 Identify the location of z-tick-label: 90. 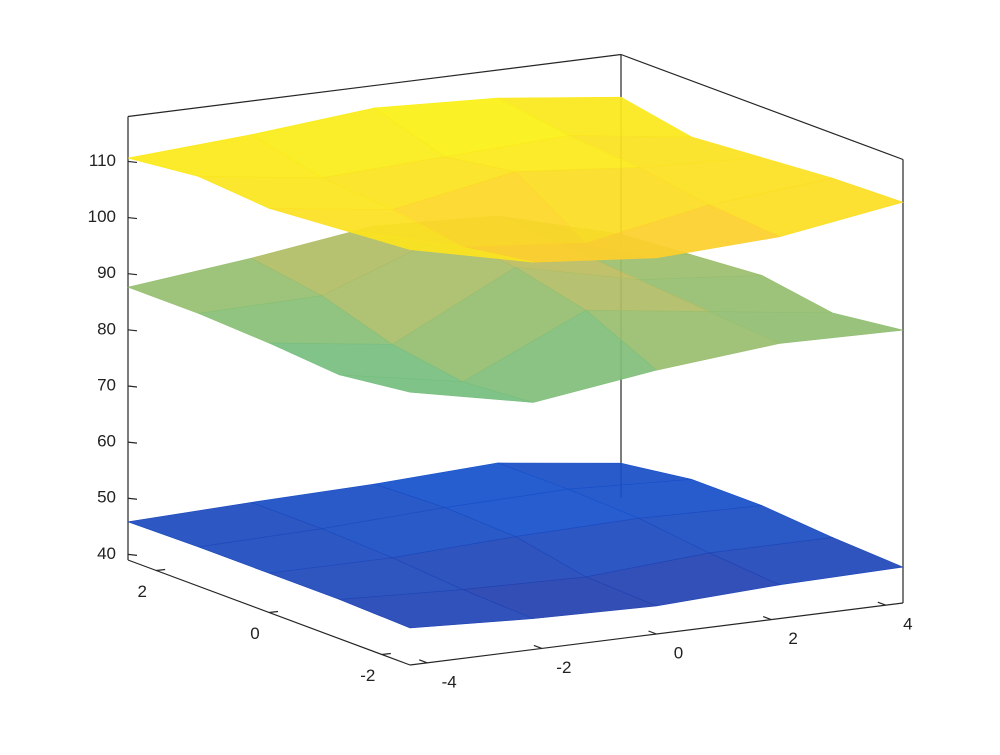
(106, 272).